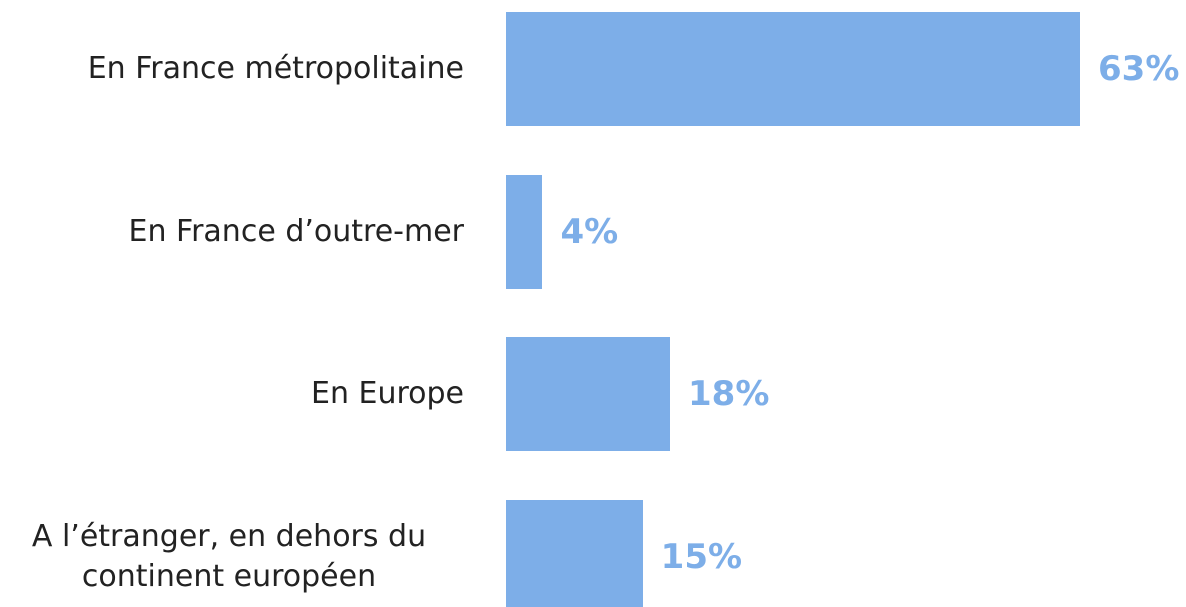  Describe the element at coordinates (1139, 69) in the screenshot. I see `value-label: 63%` at that location.